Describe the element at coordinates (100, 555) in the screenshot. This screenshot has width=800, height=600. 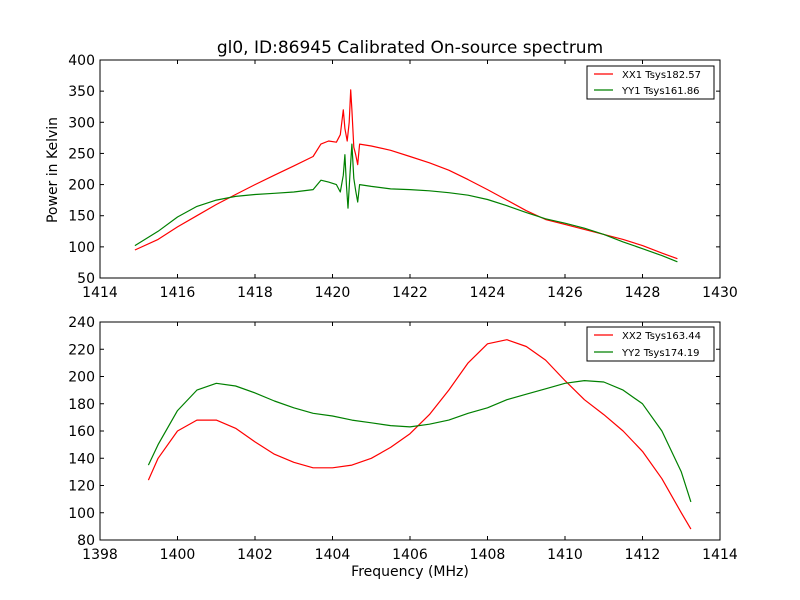
I see `x-tick-label: 1398` at that location.